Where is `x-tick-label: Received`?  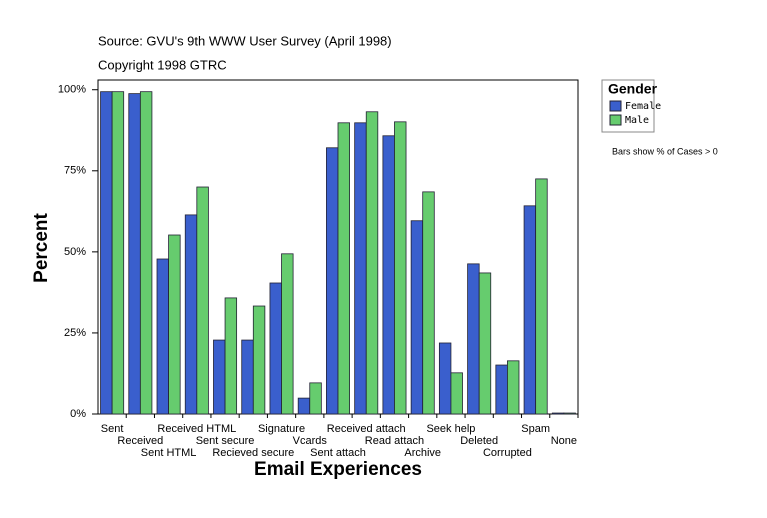
x-tick-label: Received is located at coordinates (140, 441).